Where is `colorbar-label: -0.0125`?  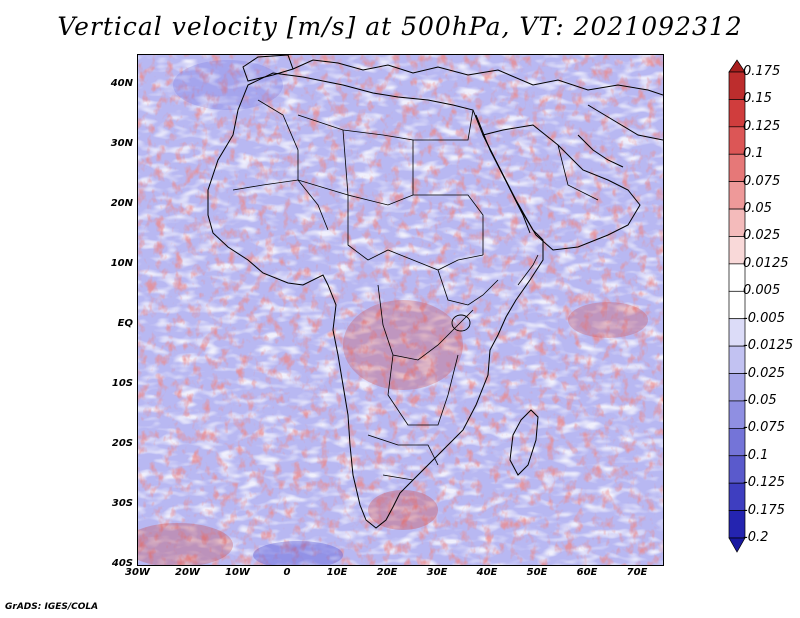
colorbar-label: -0.0125 is located at coordinates (768, 346).